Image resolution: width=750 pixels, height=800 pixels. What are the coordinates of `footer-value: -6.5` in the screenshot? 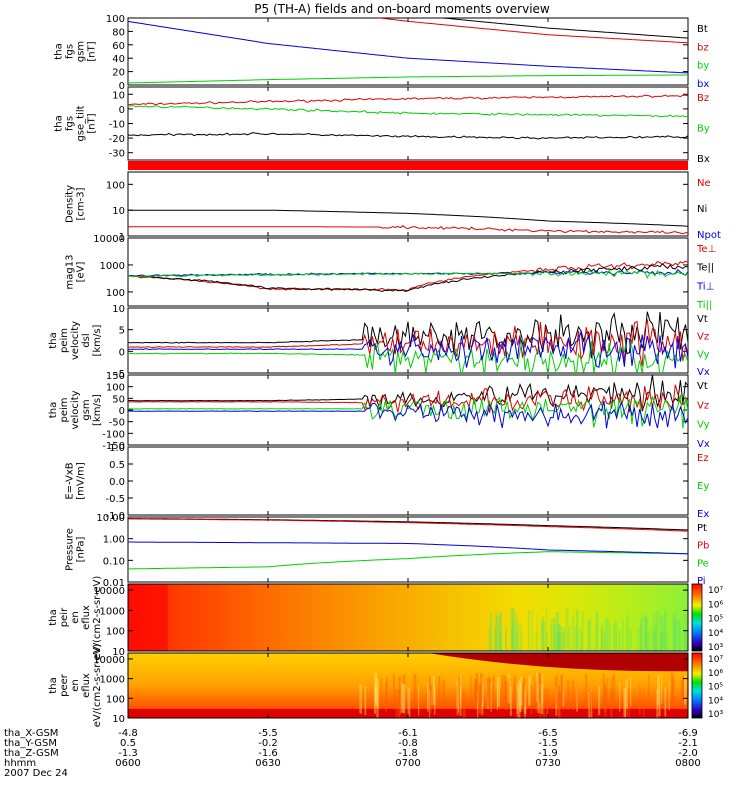 It's located at (548, 733).